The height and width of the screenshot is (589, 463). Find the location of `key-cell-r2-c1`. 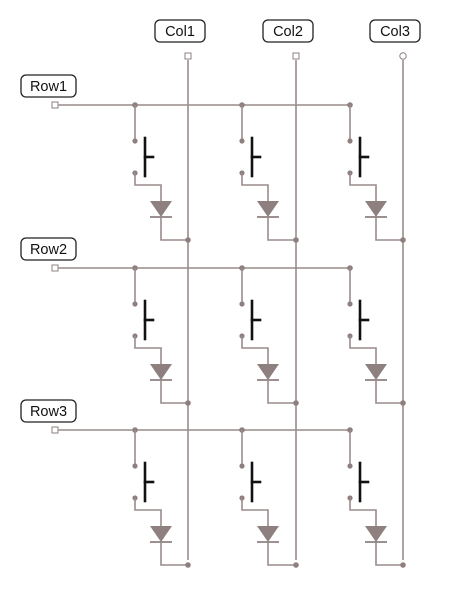

key-cell-r2-c1 is located at coordinates (161, 335).